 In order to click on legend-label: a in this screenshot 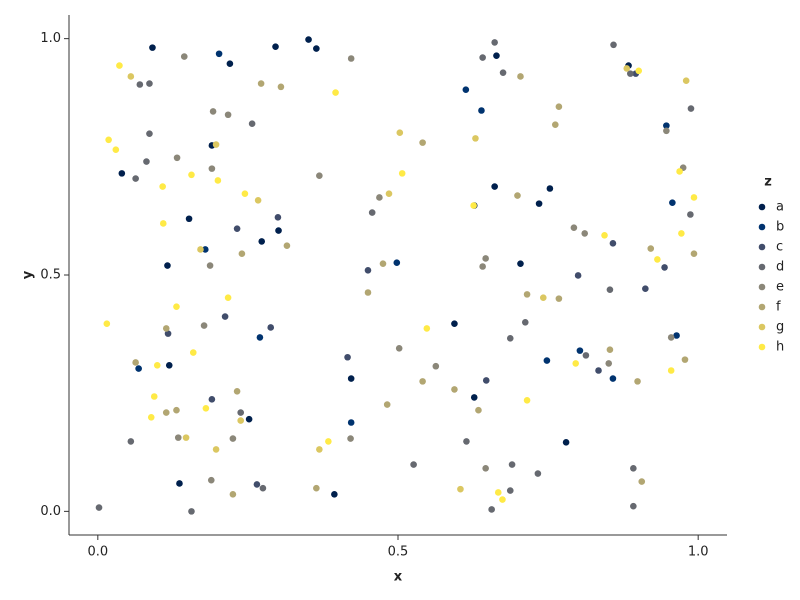, I will do `click(780, 207)`.